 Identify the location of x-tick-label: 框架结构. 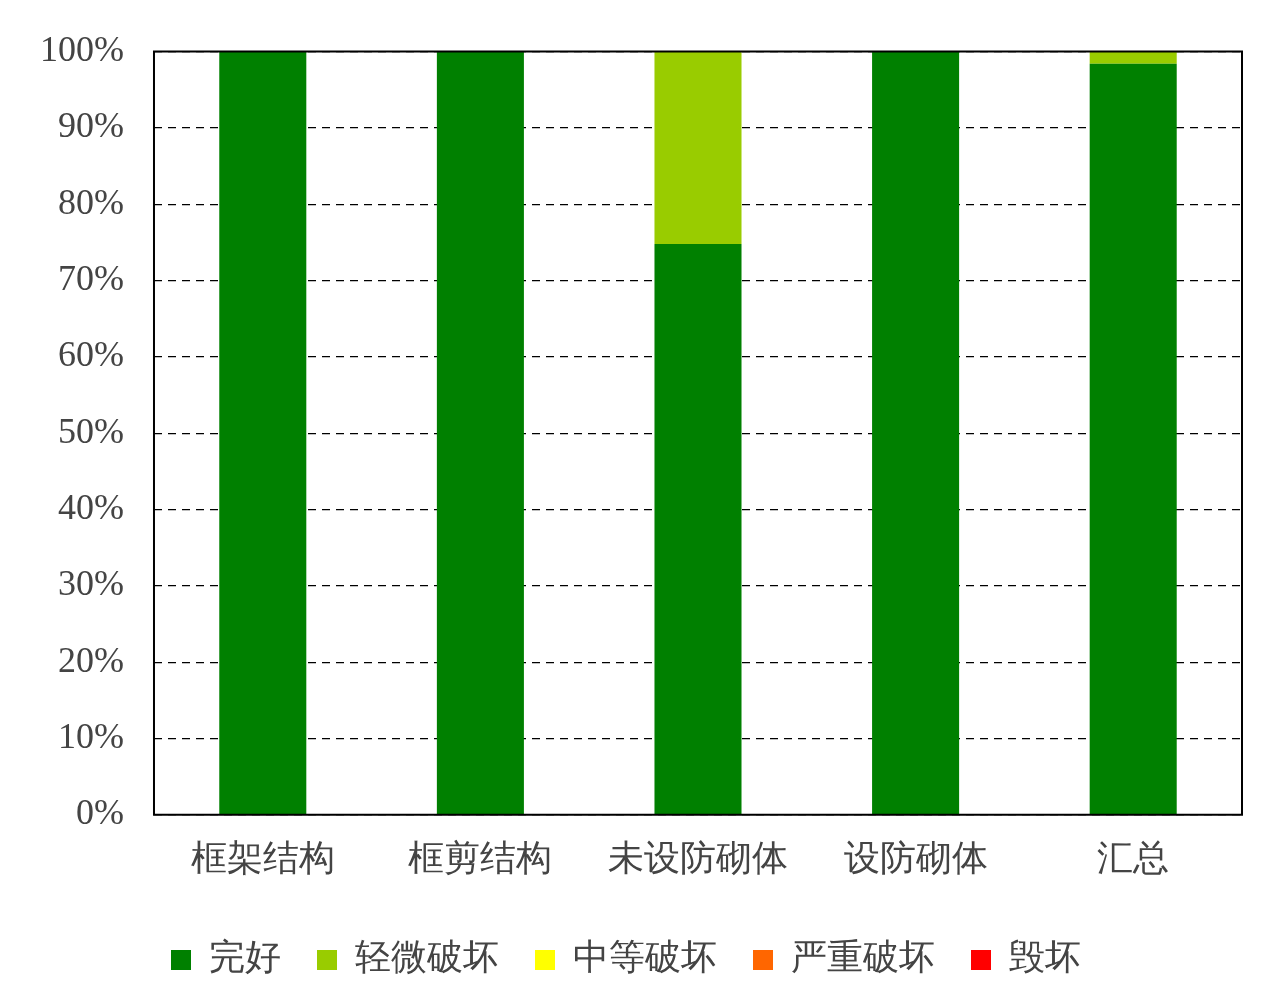
(262, 857).